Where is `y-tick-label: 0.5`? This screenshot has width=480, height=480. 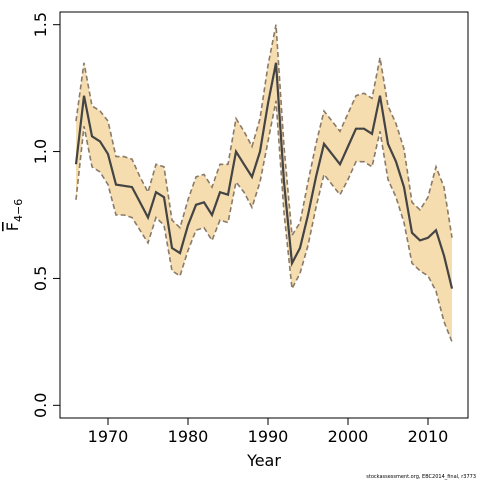
y-tick-label: 0.5 is located at coordinates (40, 278).